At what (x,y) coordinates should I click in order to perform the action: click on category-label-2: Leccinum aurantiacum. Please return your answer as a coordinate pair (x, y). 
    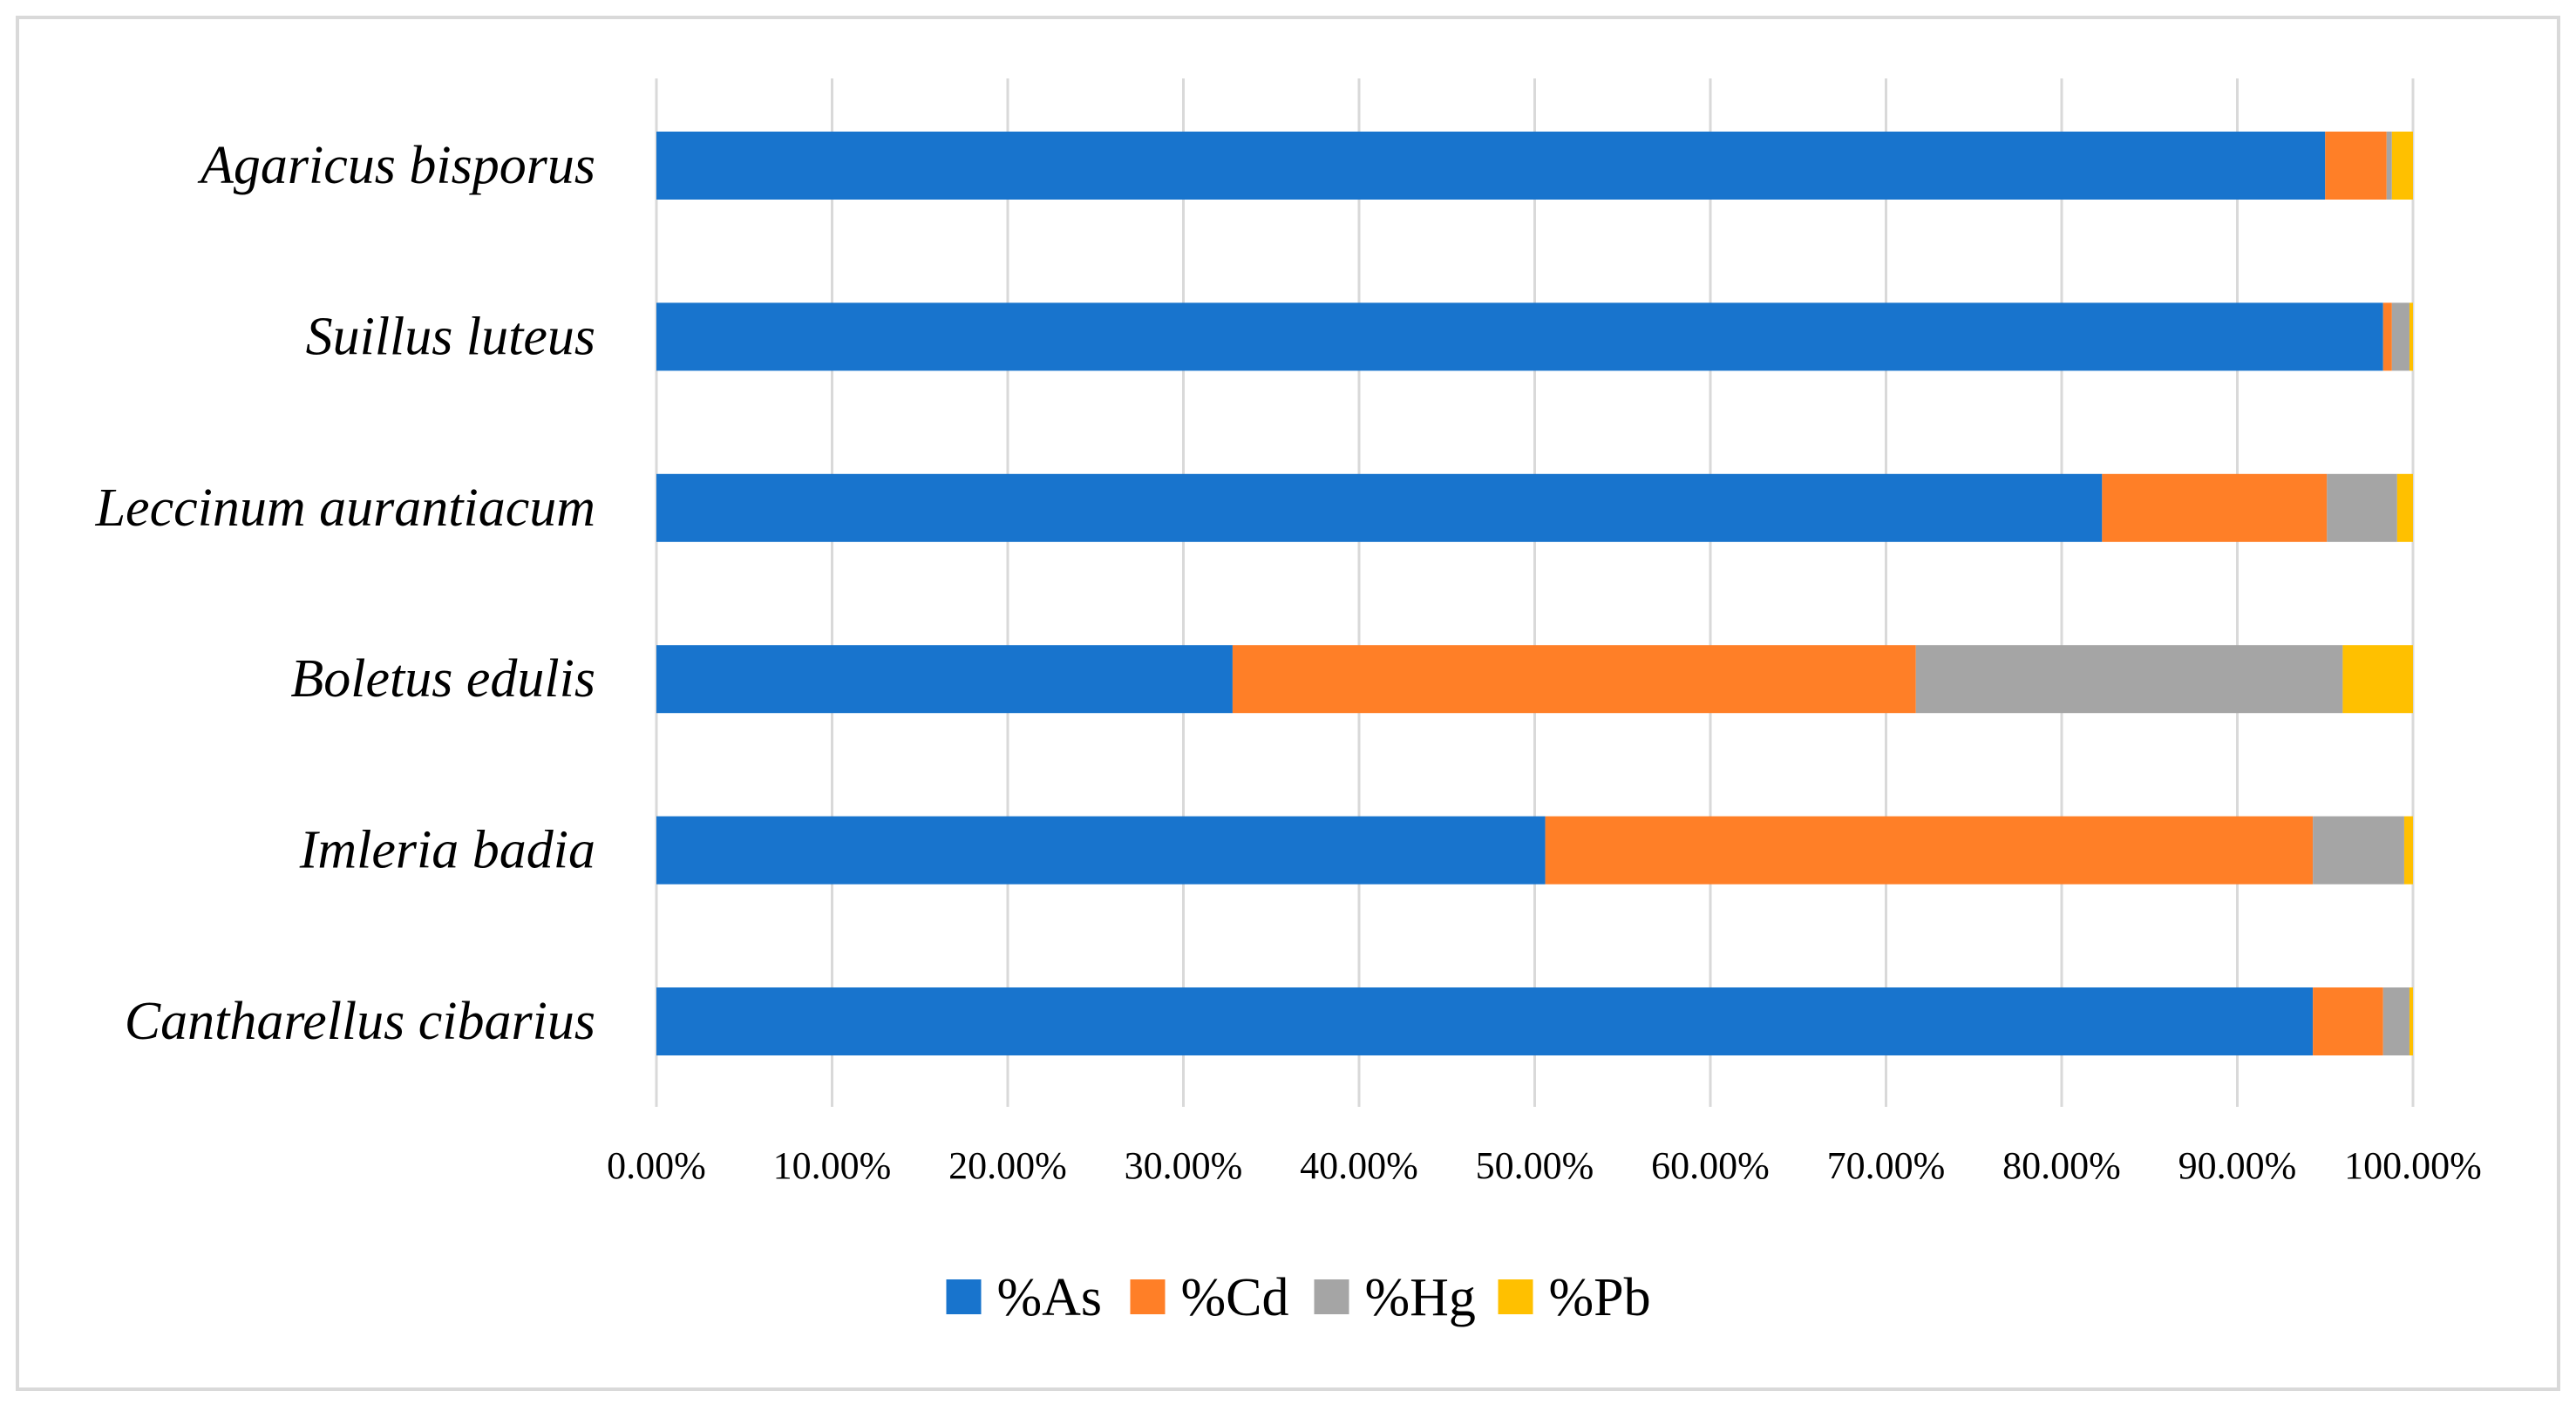
    Looking at the image, I should click on (345, 508).